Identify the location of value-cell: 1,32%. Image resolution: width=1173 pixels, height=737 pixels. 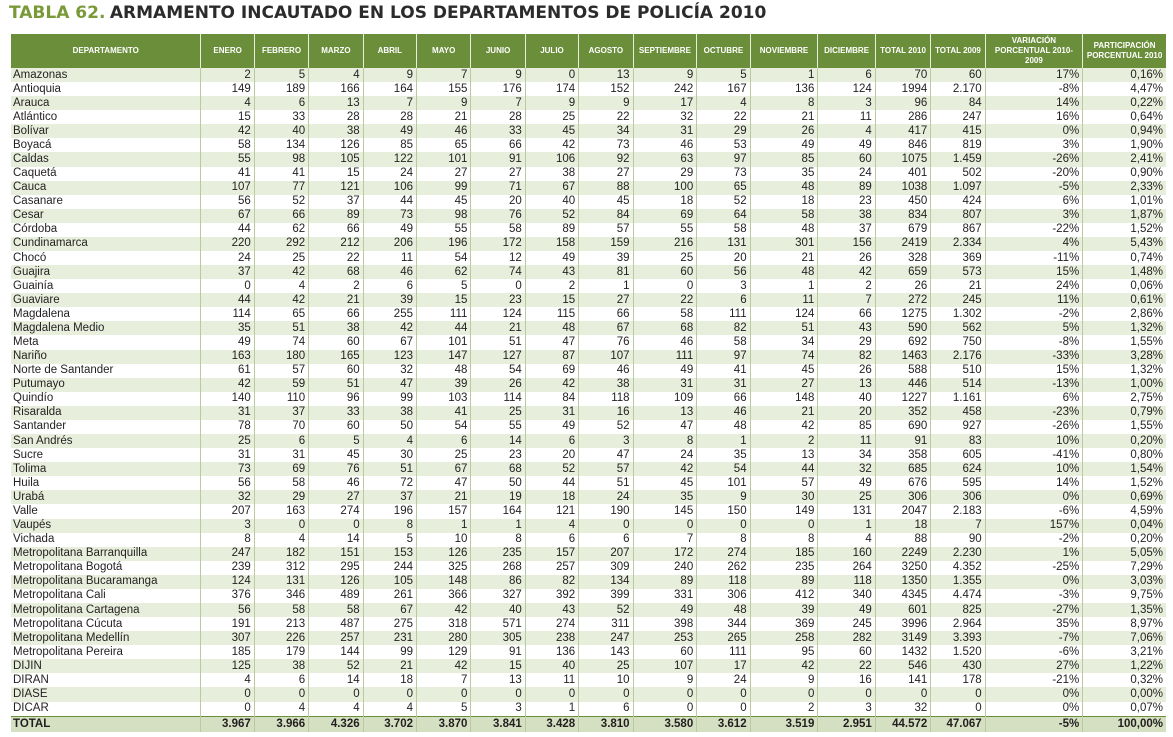
(1124, 328).